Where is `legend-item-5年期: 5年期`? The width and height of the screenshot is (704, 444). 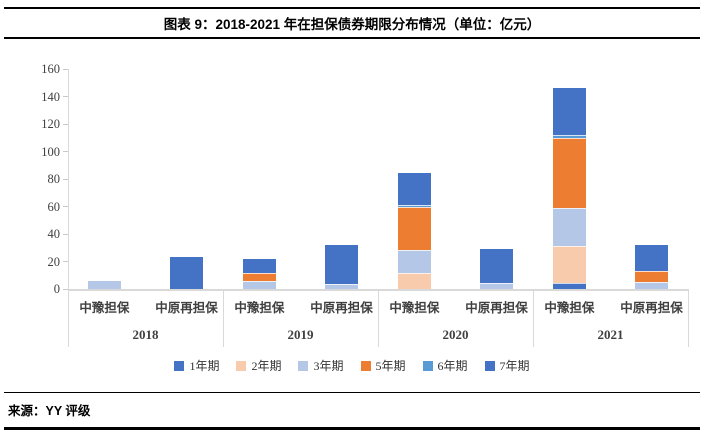 legend-item-5年期: 5年期 is located at coordinates (383, 365).